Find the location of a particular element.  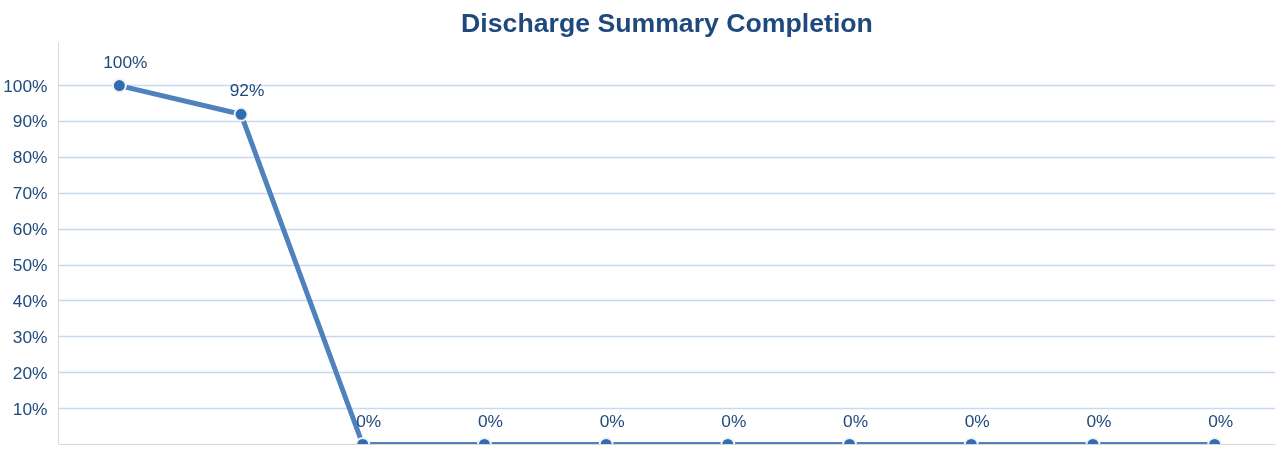

y-tick-label: 100% is located at coordinates (25, 85).